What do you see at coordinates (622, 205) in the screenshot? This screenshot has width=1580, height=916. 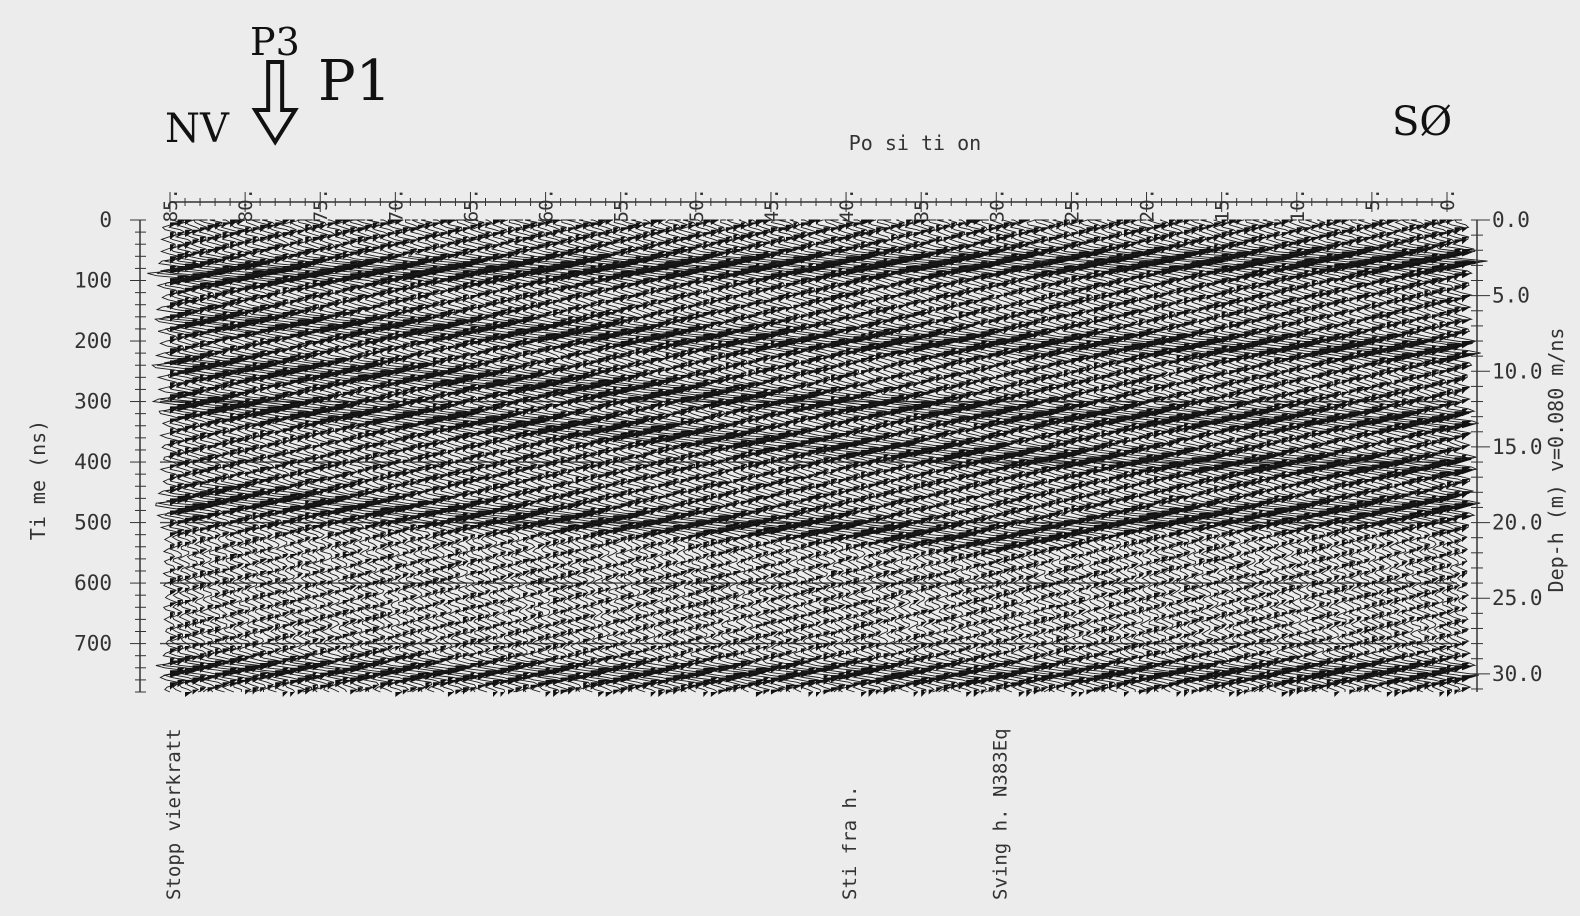 I see `x-tick-label: 55.` at bounding box center [622, 205].